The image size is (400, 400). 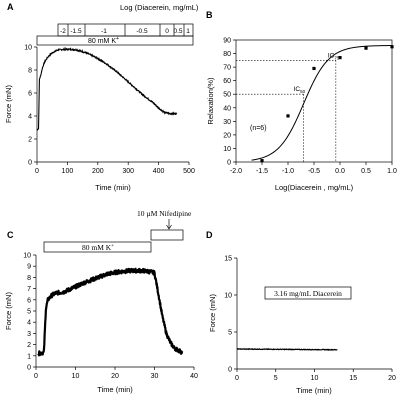 I want to click on panel-b-frame, so click(x=314, y=101).